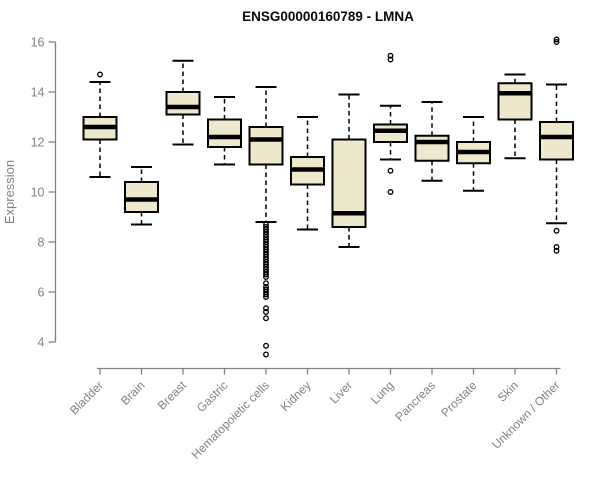 The width and height of the screenshot is (600, 500). I want to click on box-group-kidney, so click(307, 173).